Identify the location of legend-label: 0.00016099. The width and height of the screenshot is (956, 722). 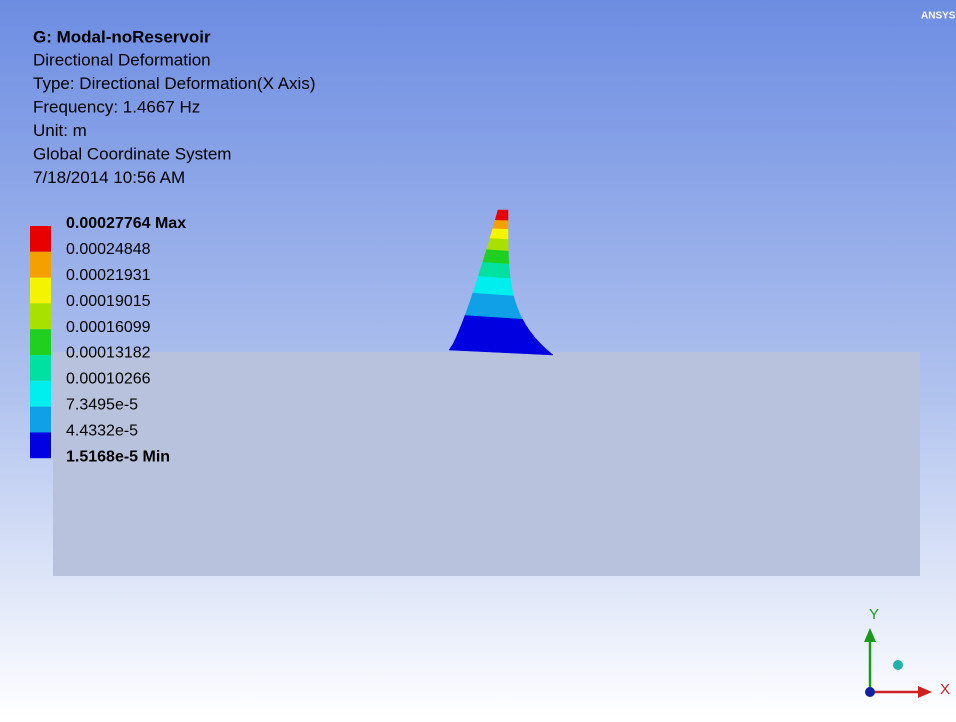
(108, 327).